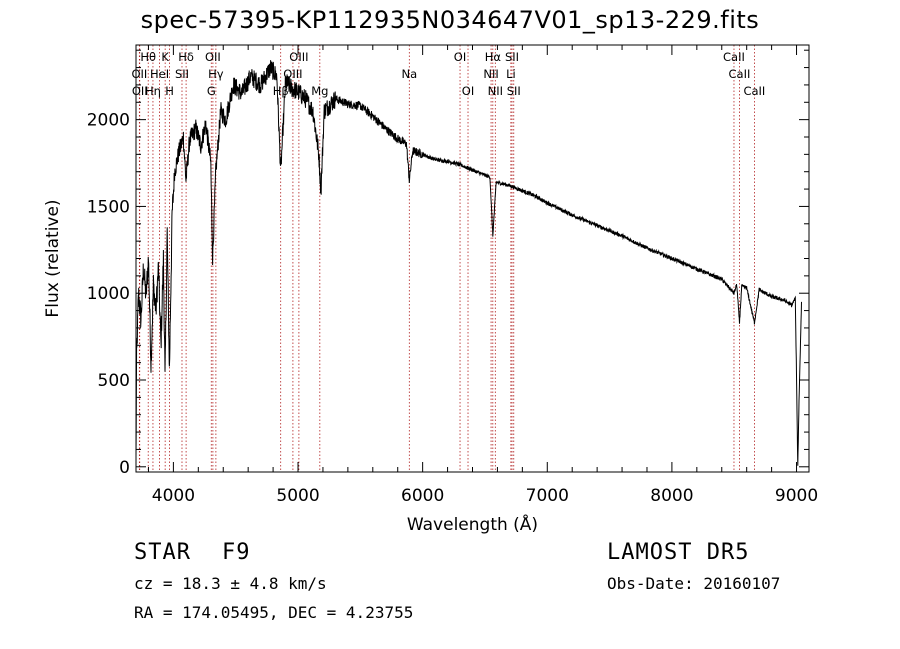  I want to click on y-tick-label: 2000, so click(108, 121).